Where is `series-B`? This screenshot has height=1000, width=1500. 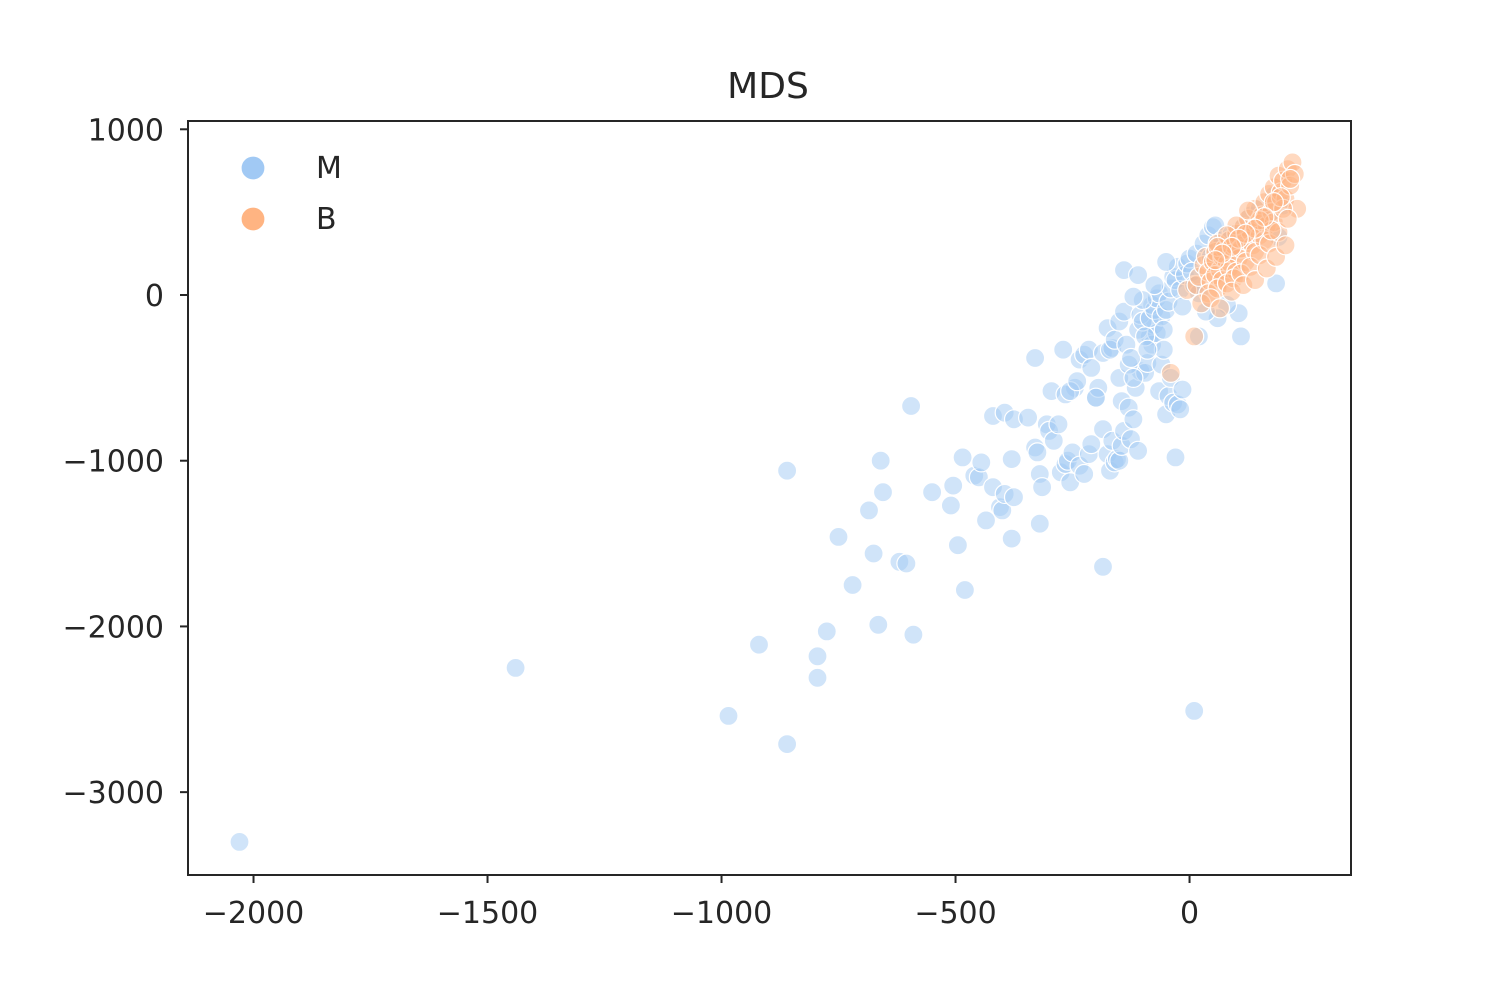 series-B is located at coordinates (1234, 267).